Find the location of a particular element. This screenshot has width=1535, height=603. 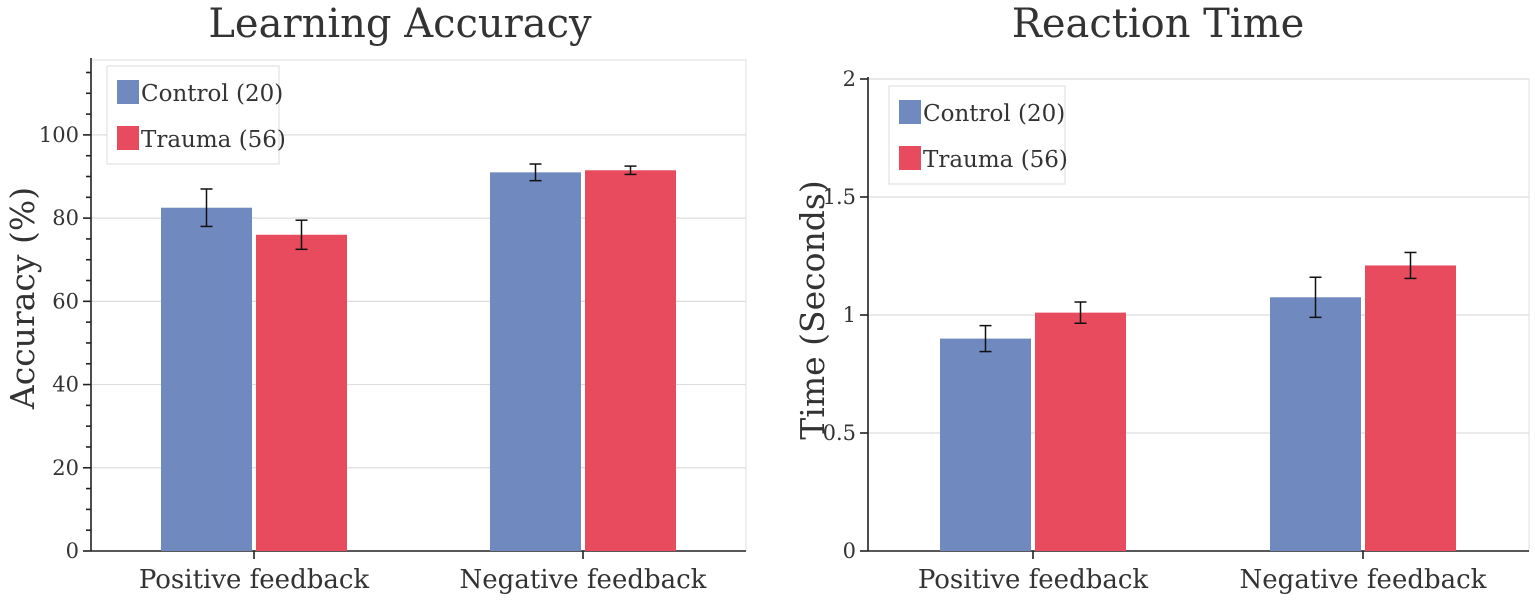

y-axis-label: Time (Seconds) is located at coordinates (812, 309).